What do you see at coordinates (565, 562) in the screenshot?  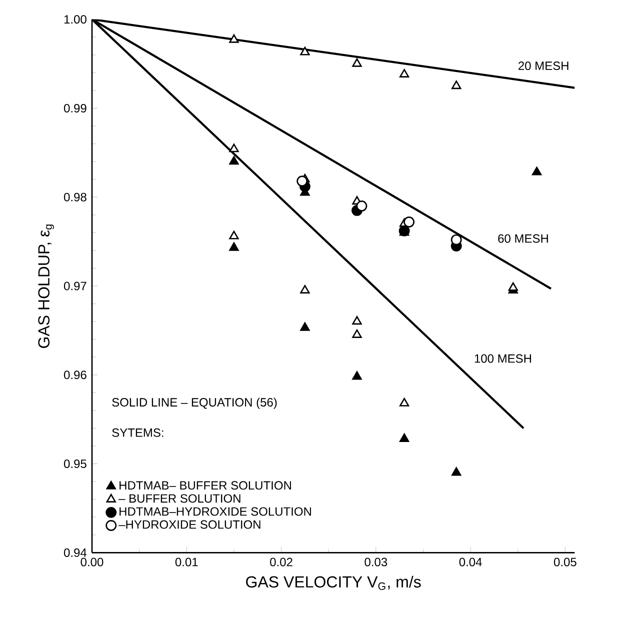 I see `x-tick-label: 0.05` at bounding box center [565, 562].